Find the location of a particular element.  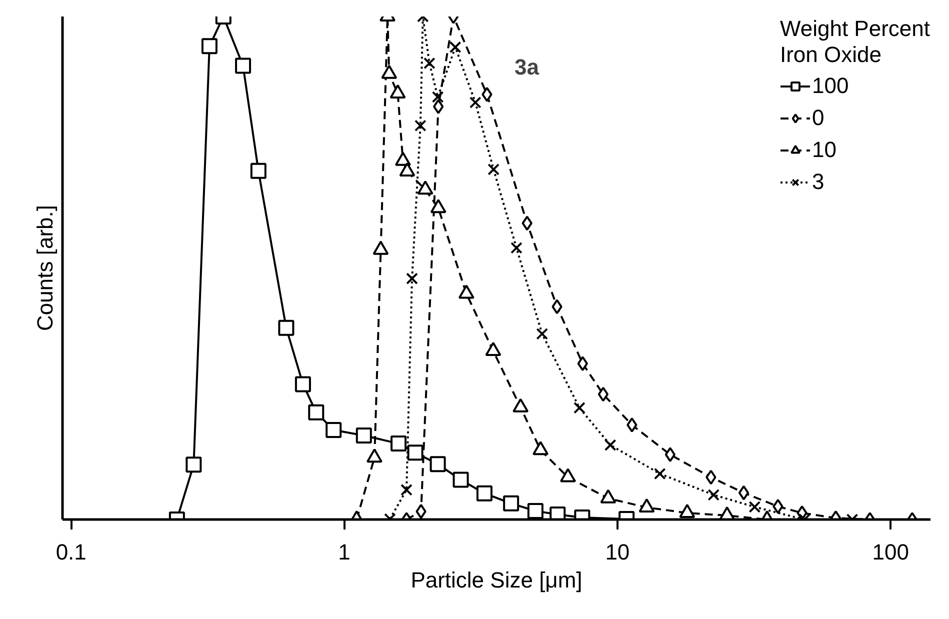

legend-label: 100 is located at coordinates (830, 86).